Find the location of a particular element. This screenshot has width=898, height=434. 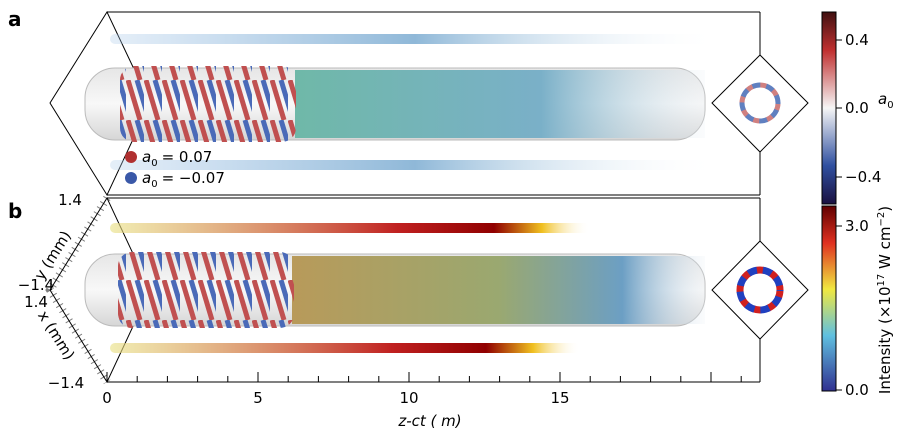

z-axis: 0 5 10 15 z-ct ( m) is located at coordinates (431, 401).